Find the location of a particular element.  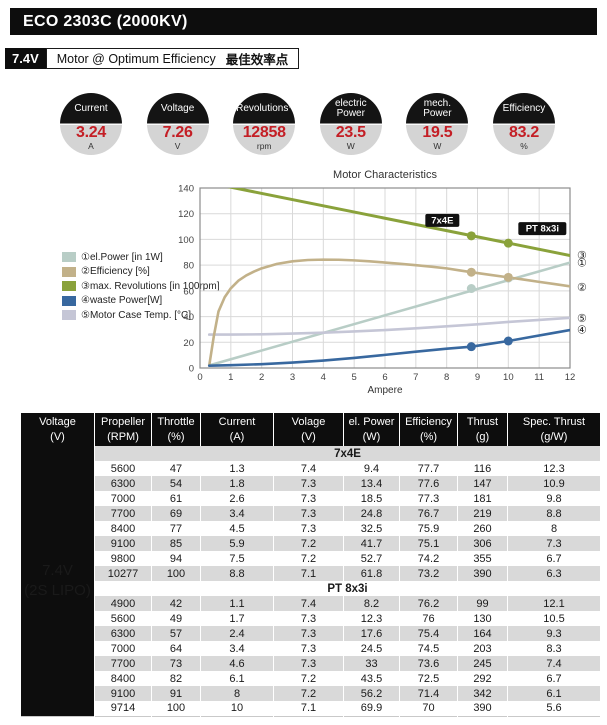

table-cell: 24.8 is located at coordinates (371, 513).